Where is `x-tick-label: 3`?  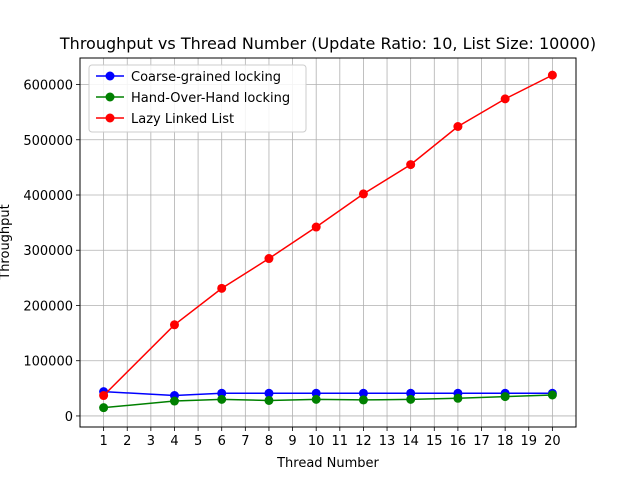
x-tick-label: 3 is located at coordinates (151, 441).